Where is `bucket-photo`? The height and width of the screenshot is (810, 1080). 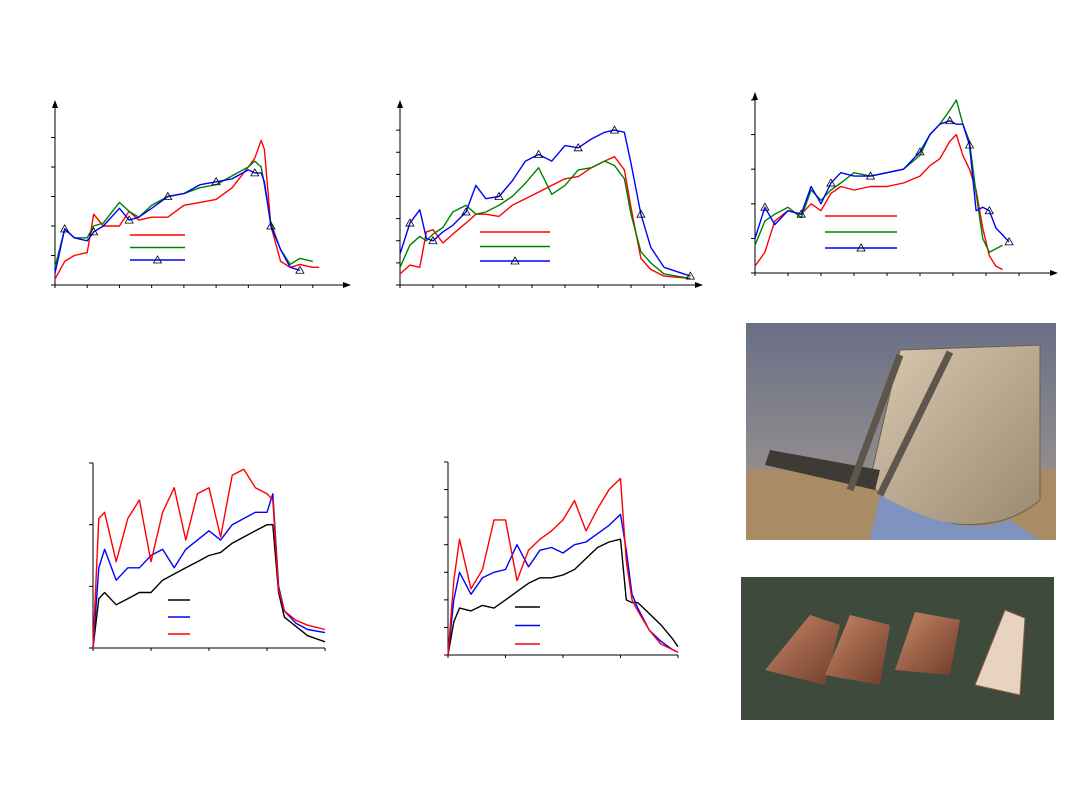
bucket-photo is located at coordinates (901, 431).